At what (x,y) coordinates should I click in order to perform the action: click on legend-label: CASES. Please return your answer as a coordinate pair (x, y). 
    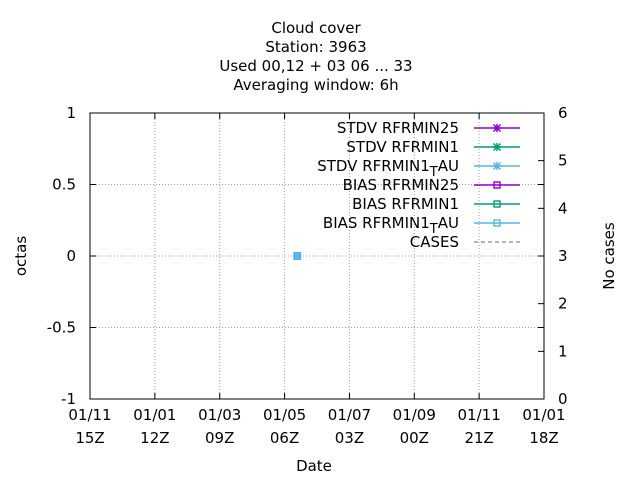
    Looking at the image, I should click on (434, 242).